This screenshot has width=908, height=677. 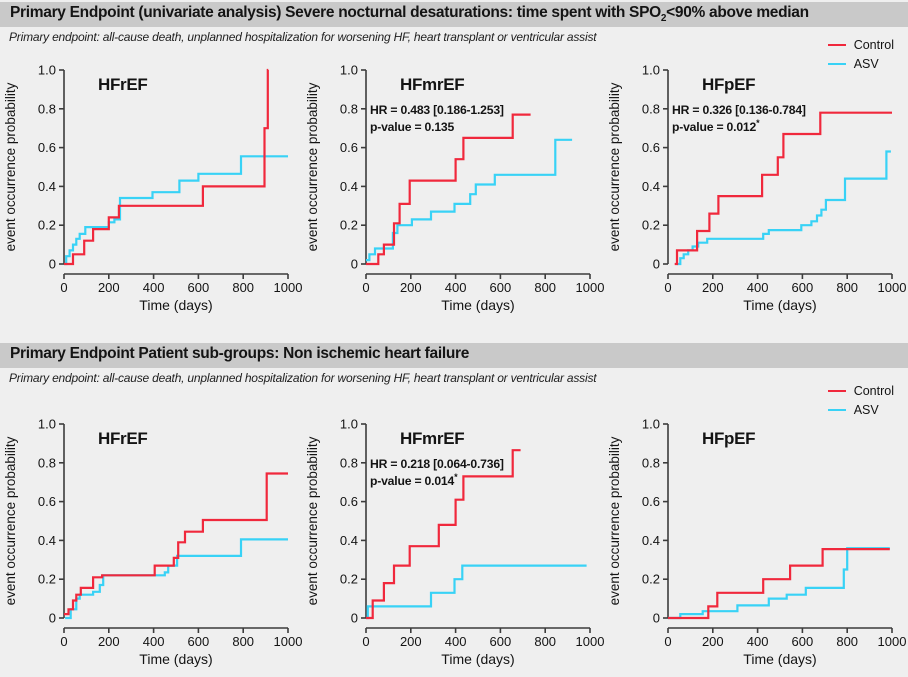 I want to click on p-value-annotation: p-value = 0.135, so click(x=412, y=127).